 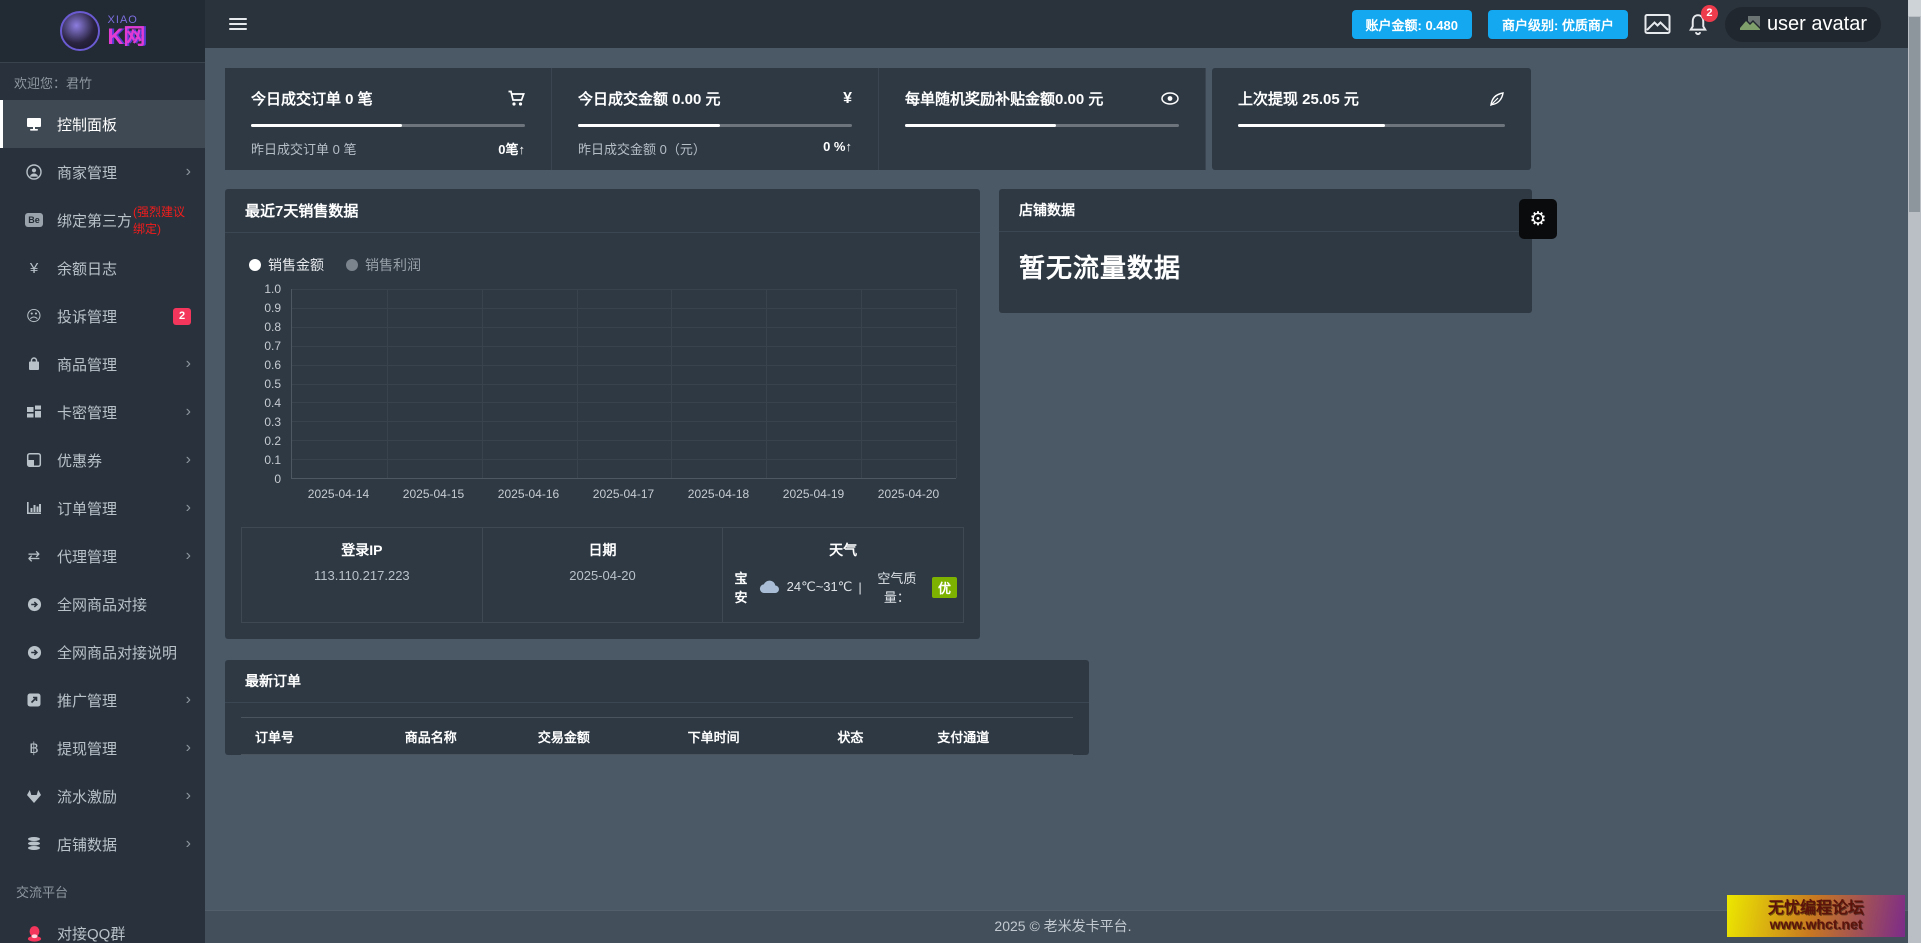 What do you see at coordinates (1278, 251) in the screenshot?
I see `shop-data-card: 店铺数据 暂无流量数据 ⚙` at bounding box center [1278, 251].